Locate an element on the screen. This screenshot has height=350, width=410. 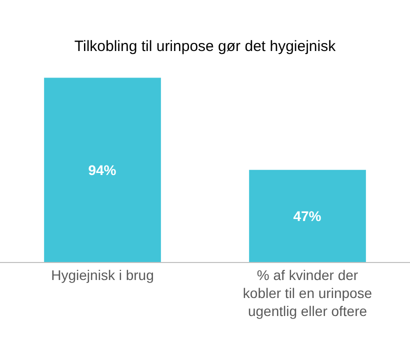
x-tick-label: % af kvinder der kobler til en urinpose ugentlig eller oftere is located at coordinates (307, 293).